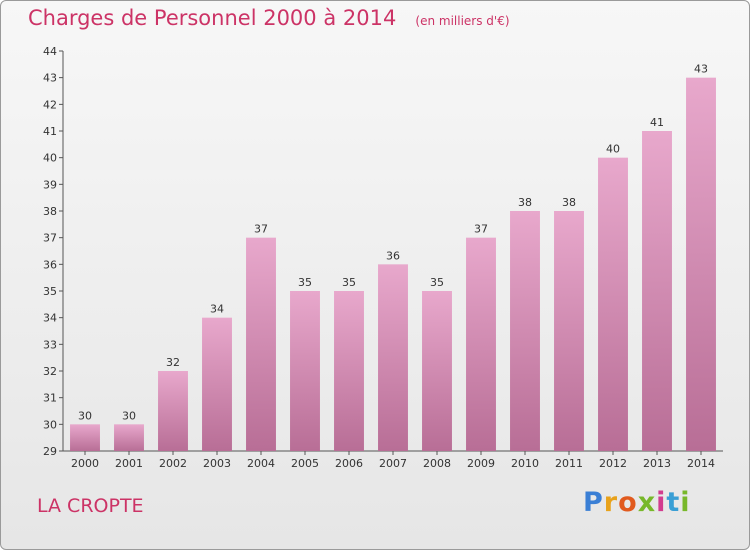 The height and width of the screenshot is (550, 750). I want to click on x-tick-label: 2001, so click(129, 463).